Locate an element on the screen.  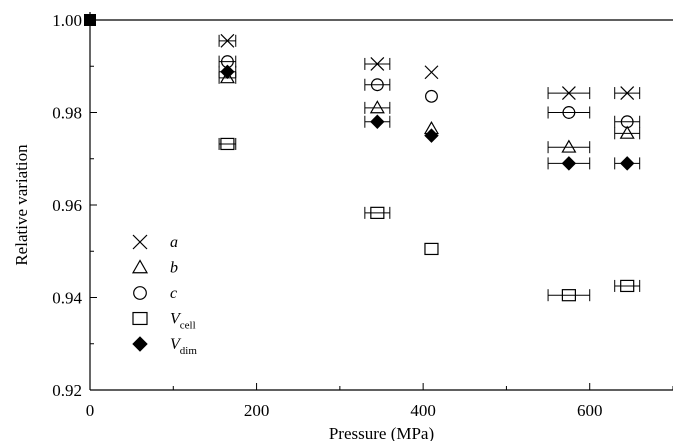
legend: abc Vcell Vdim is located at coordinates (164, 295).